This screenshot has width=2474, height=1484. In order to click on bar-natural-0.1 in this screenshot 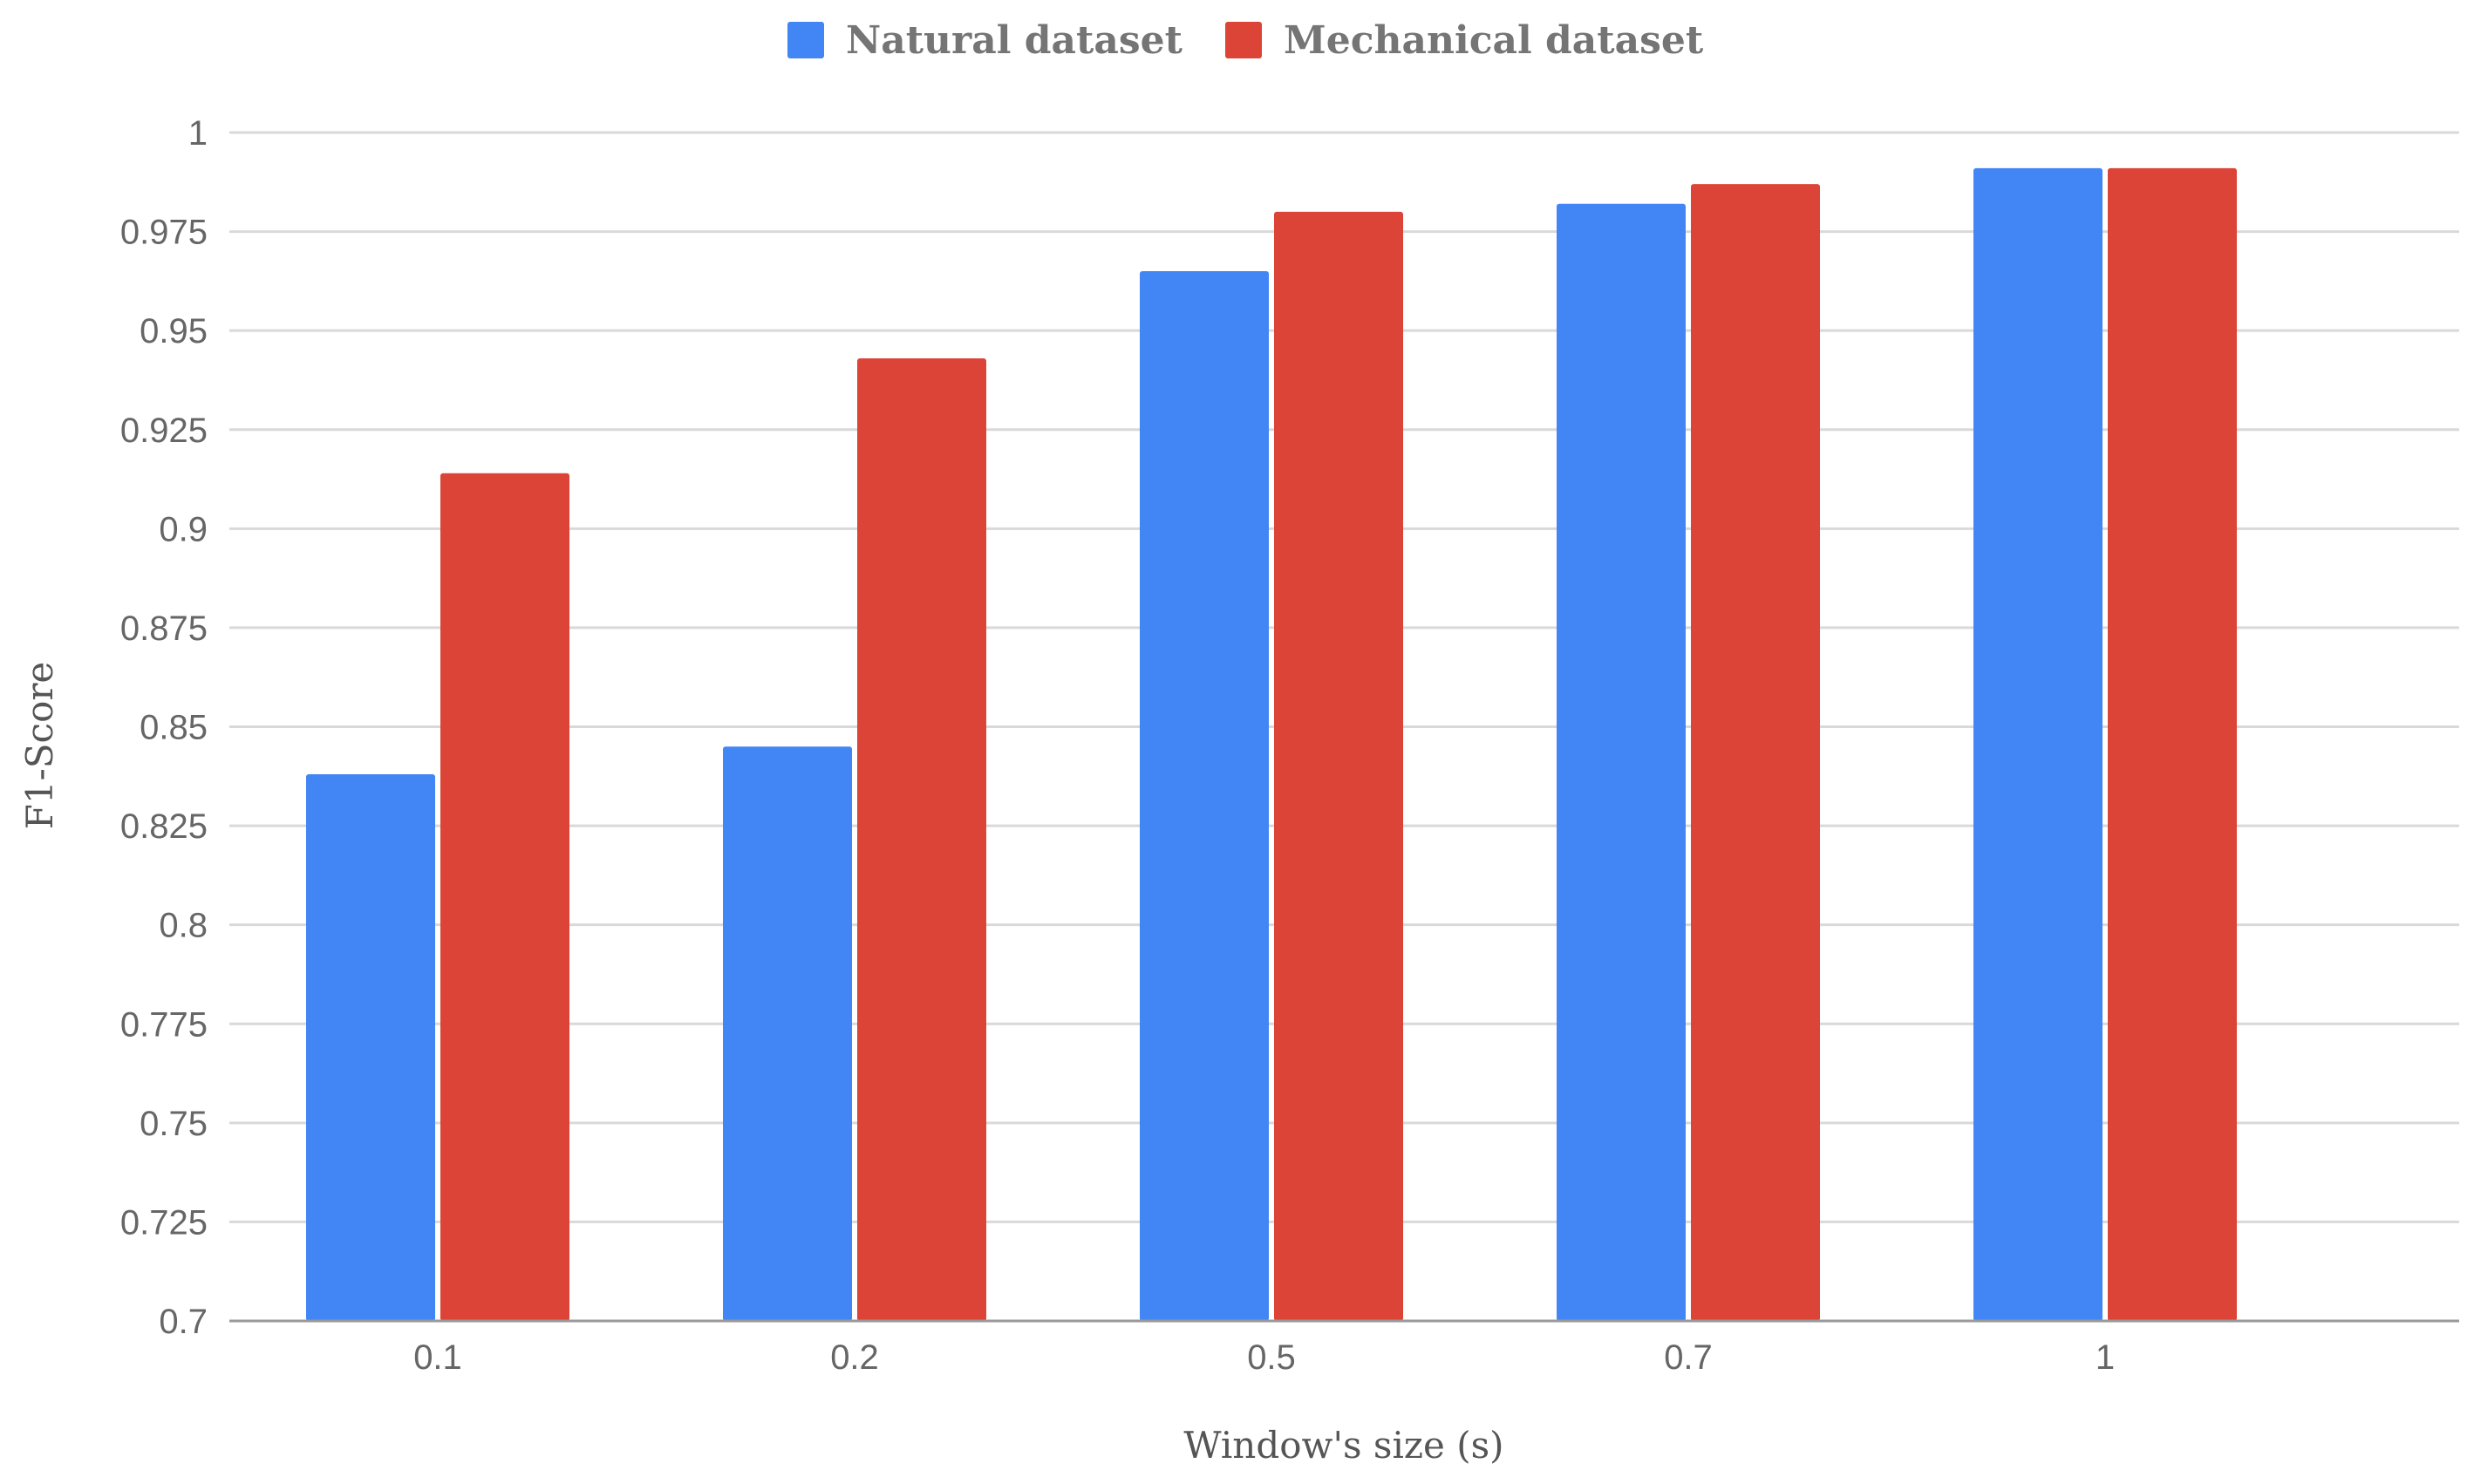, I will do `click(371, 1047)`.